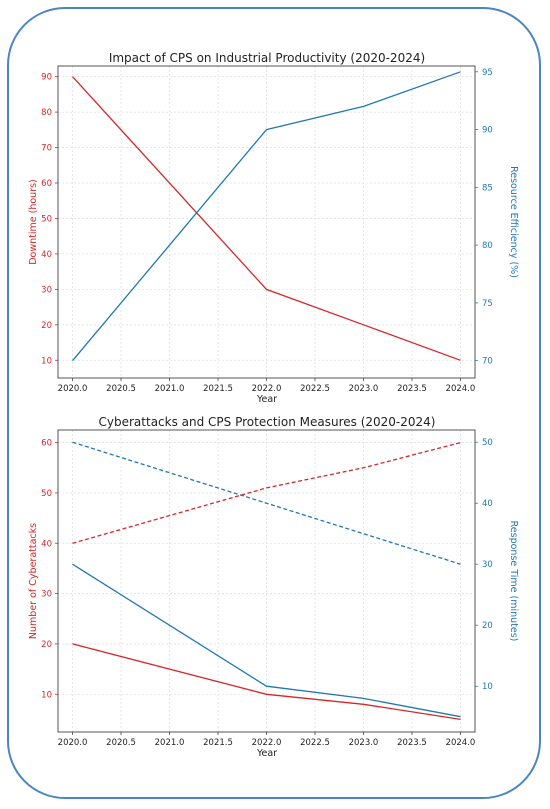 The height and width of the screenshot is (809, 550). Describe the element at coordinates (487, 362) in the screenshot. I see `y-tick-label-right: 70` at that location.